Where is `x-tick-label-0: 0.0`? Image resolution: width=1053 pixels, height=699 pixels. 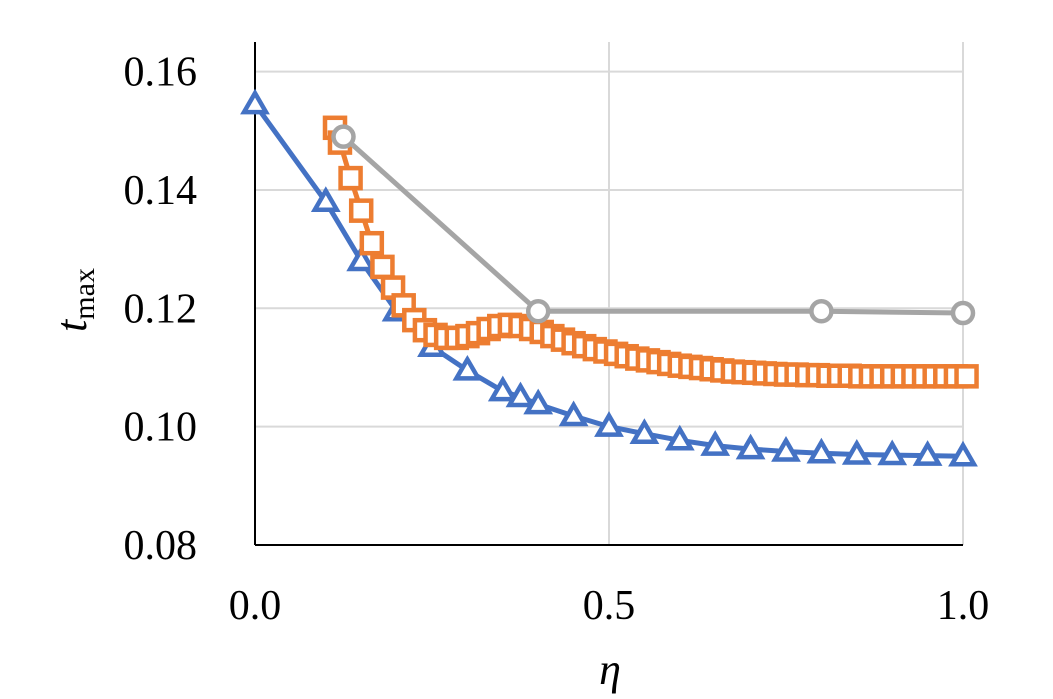 x-tick-label-0: 0.0 is located at coordinates (255, 606).